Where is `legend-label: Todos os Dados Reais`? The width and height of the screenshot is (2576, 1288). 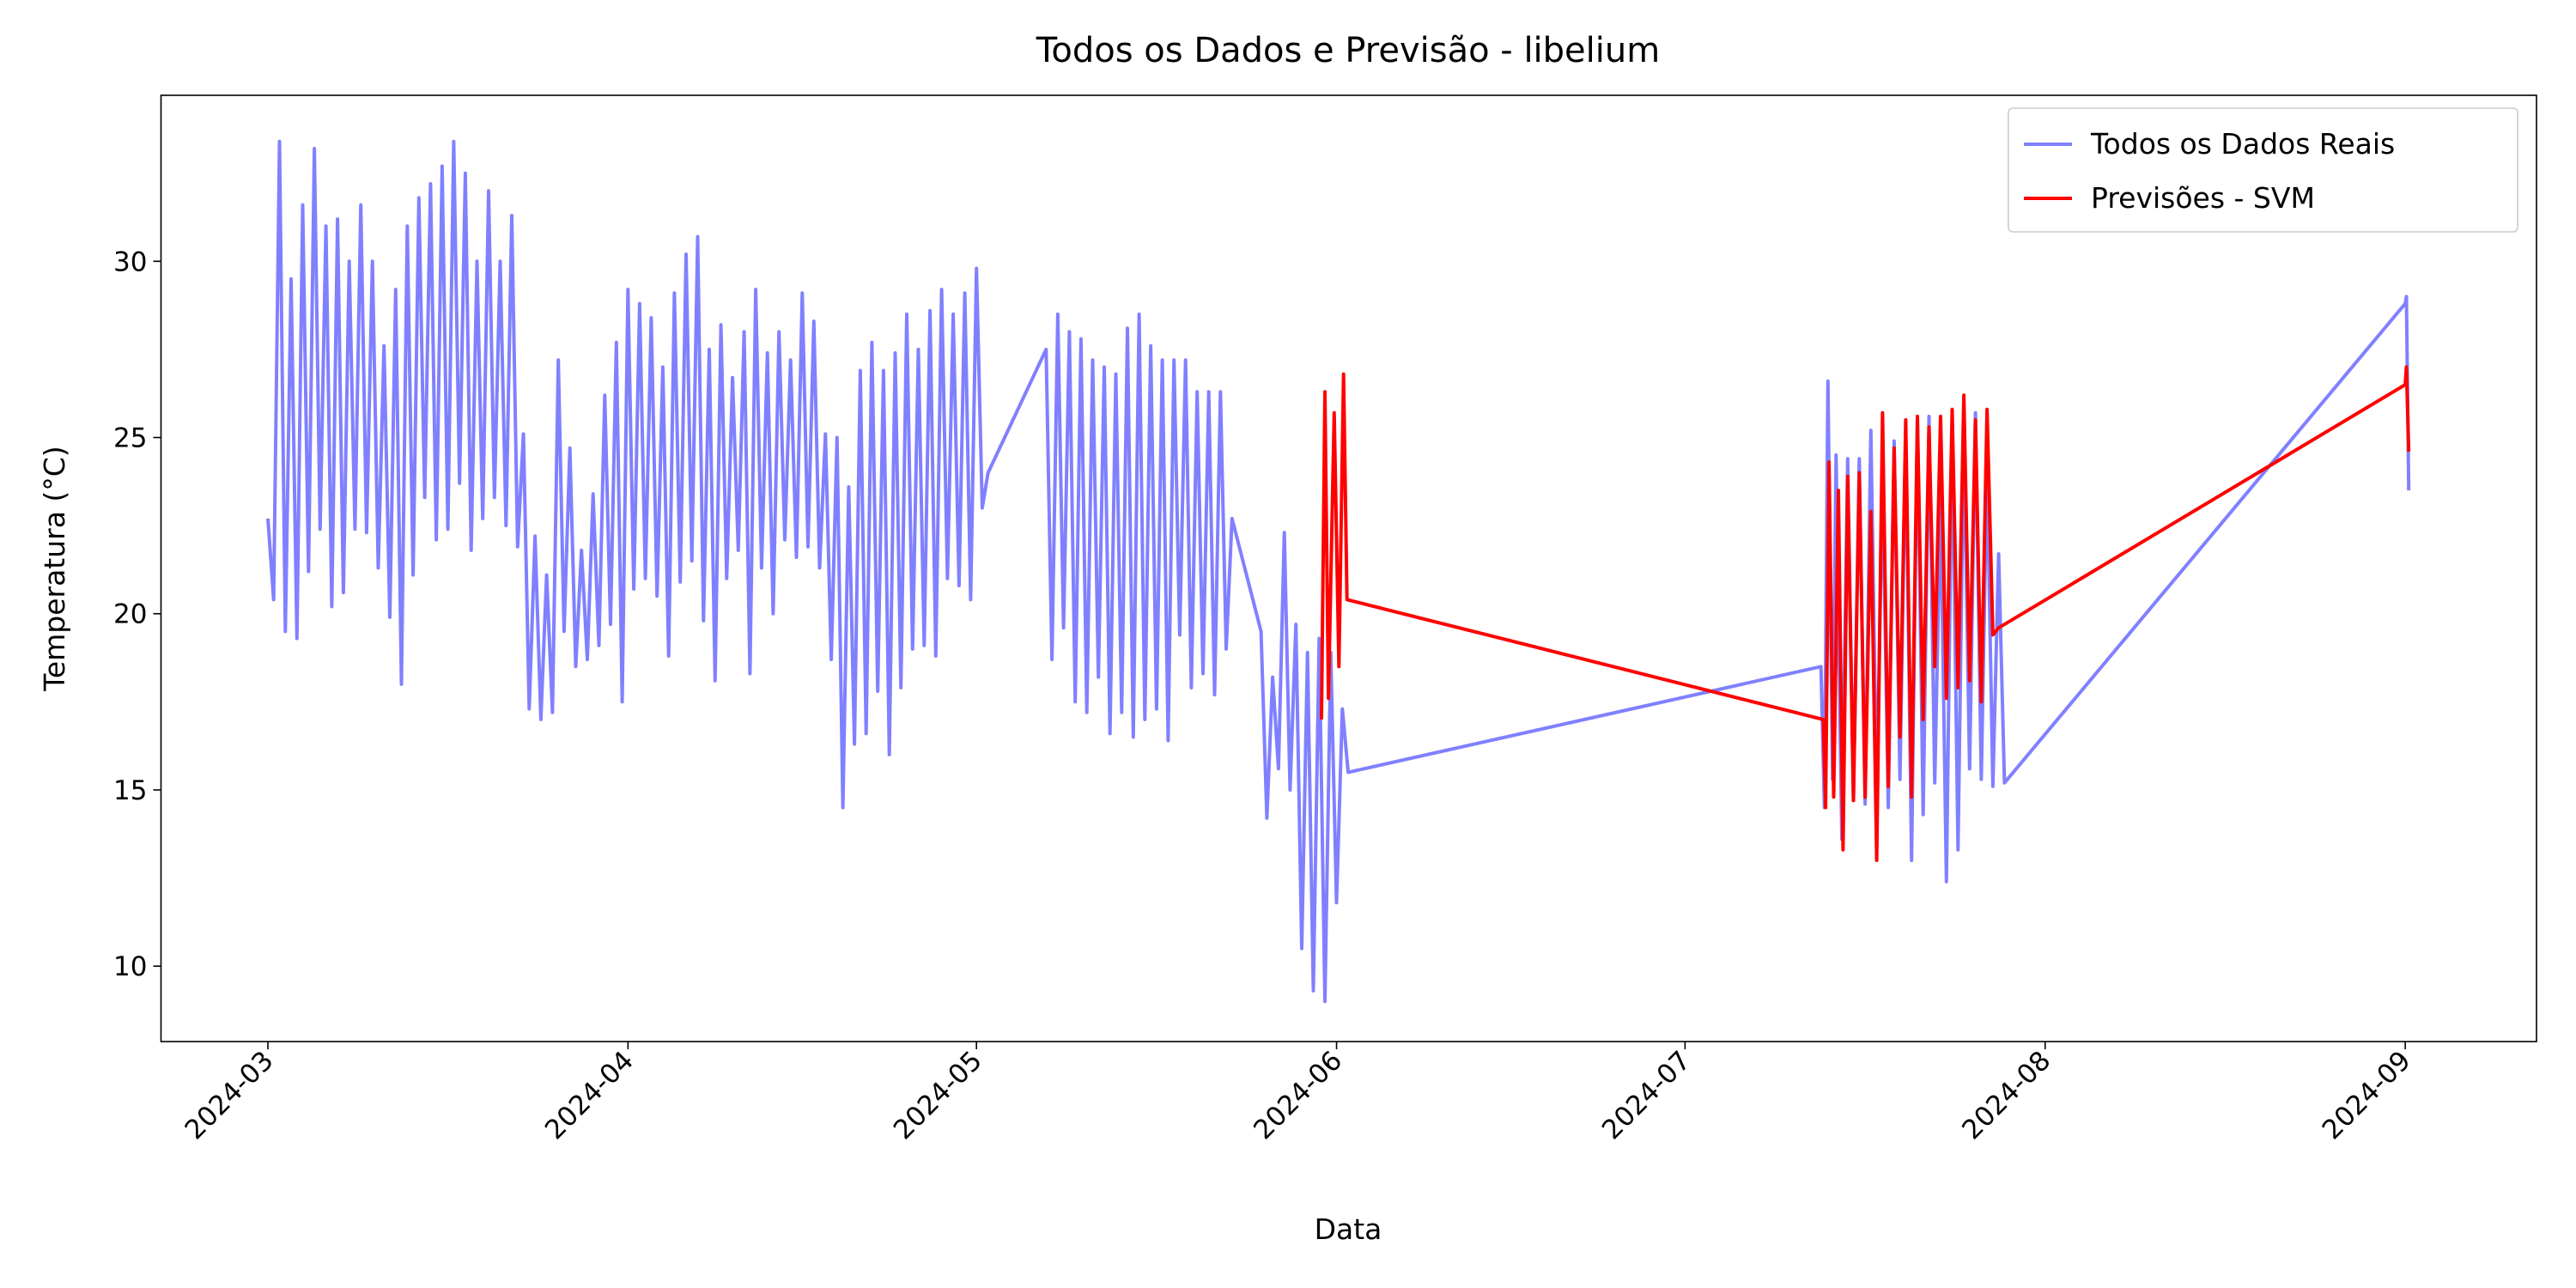
legend-label: Todos os Dados Reais is located at coordinates (2243, 144).